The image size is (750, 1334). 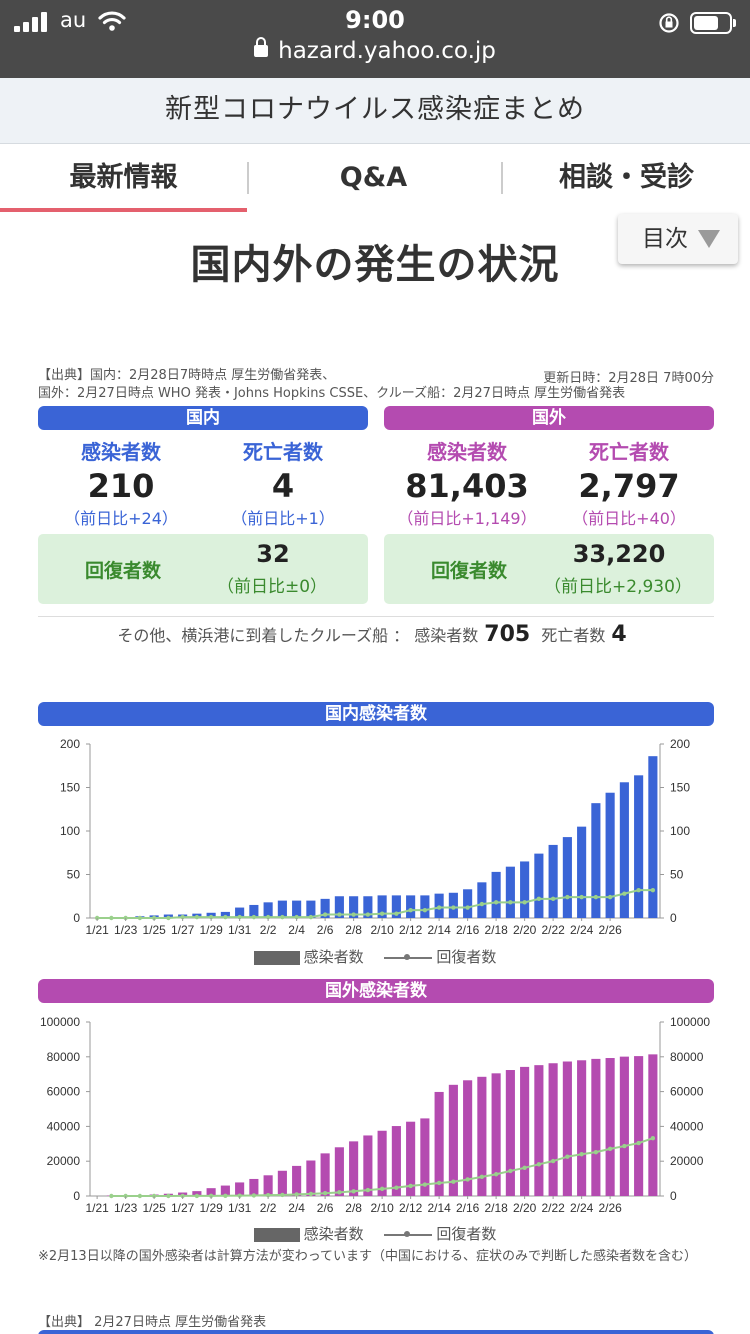 I want to click on overseas-infected-label: 感染者数, so click(x=467, y=452).